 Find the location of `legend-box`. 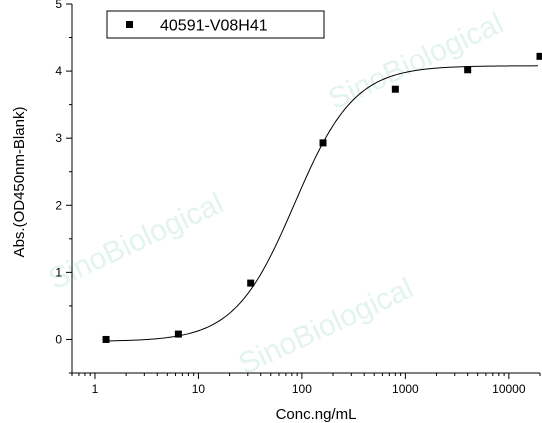

legend-box is located at coordinates (215, 24).